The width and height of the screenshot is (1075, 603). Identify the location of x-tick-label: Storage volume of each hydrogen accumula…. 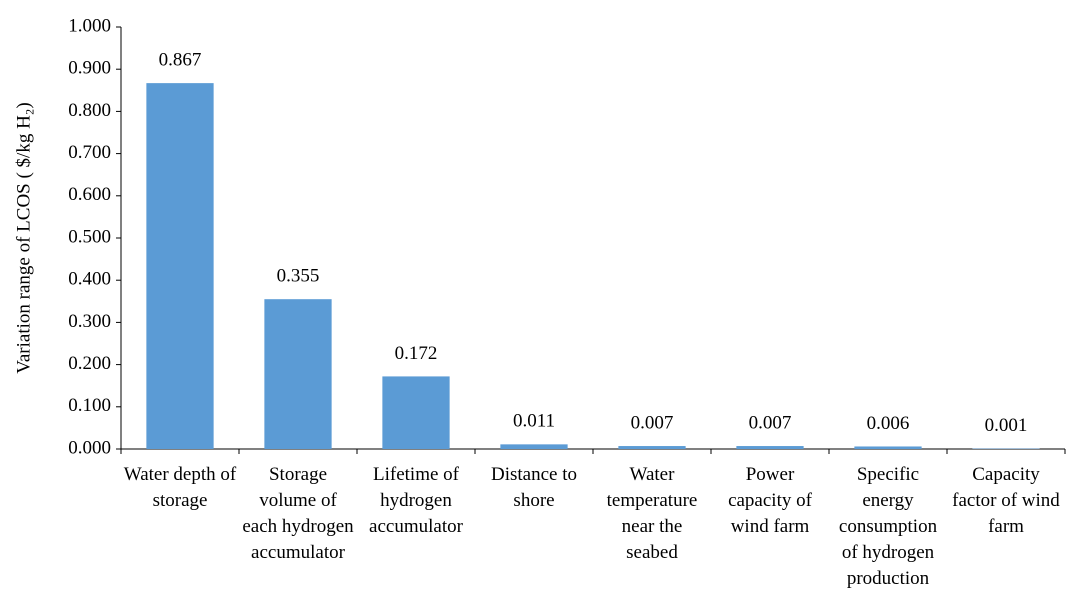
(298, 513).